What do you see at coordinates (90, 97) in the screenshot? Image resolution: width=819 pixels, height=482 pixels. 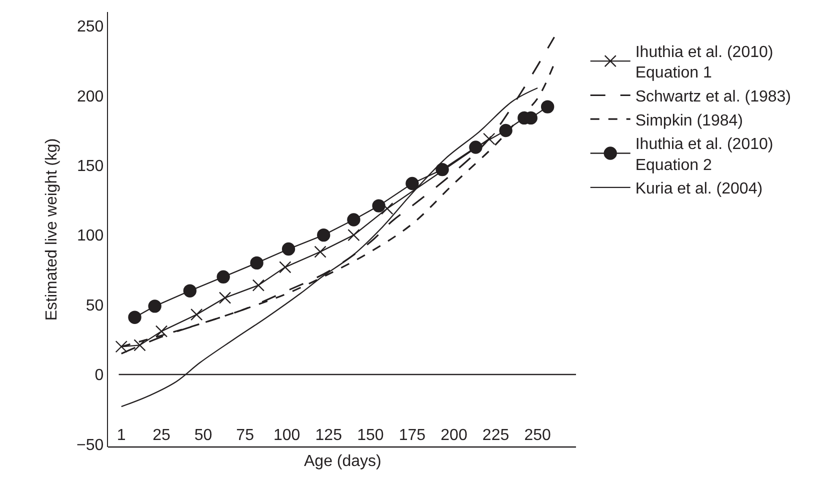 I see `y-tick-label: 200` at bounding box center [90, 97].